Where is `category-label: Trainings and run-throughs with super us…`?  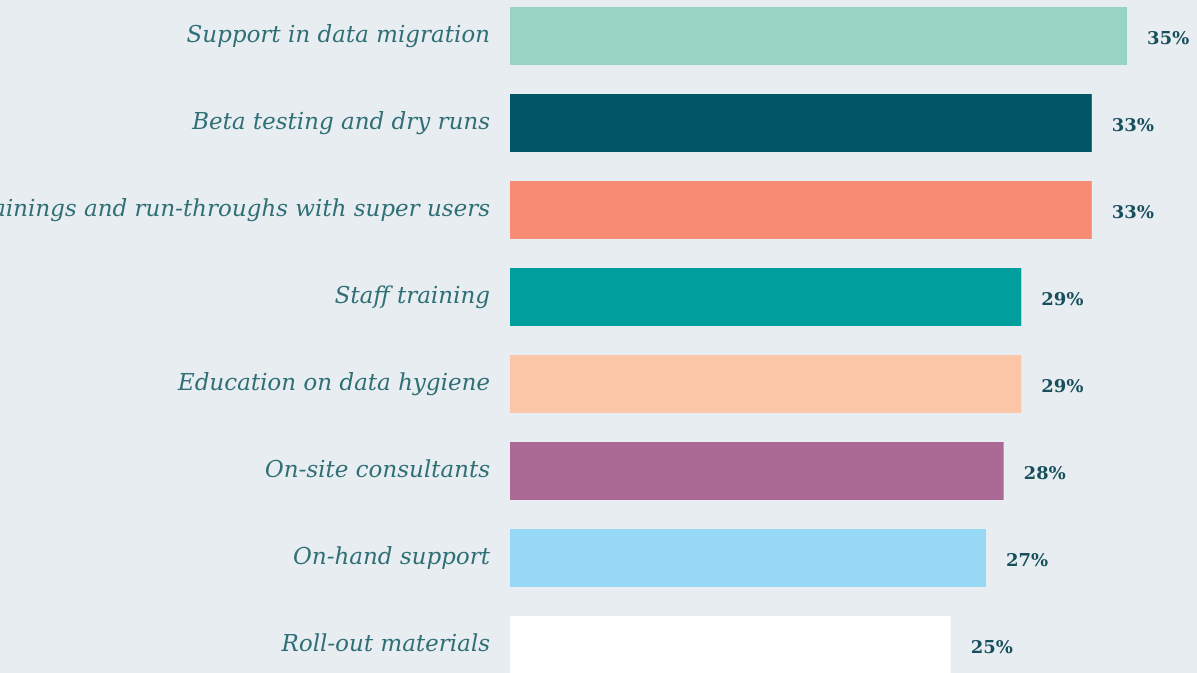 category-label: Trainings and run-throughs with super us… is located at coordinates (245, 209).